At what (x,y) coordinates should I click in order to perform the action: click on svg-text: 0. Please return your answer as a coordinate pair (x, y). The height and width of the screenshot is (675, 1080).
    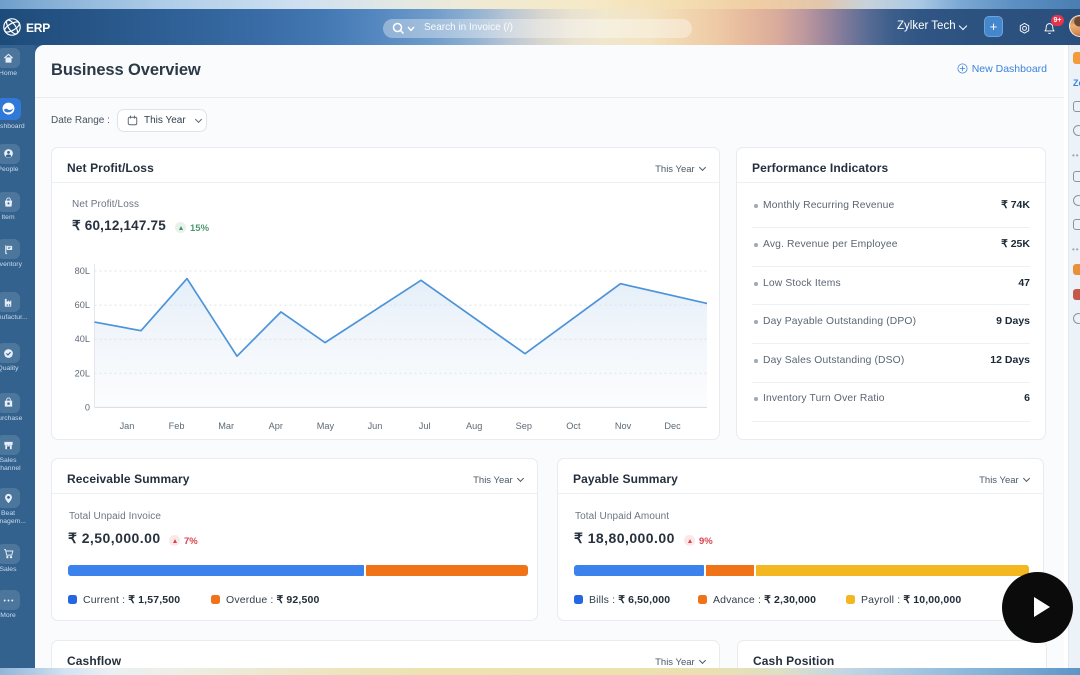
    Looking at the image, I should click on (87, 407).